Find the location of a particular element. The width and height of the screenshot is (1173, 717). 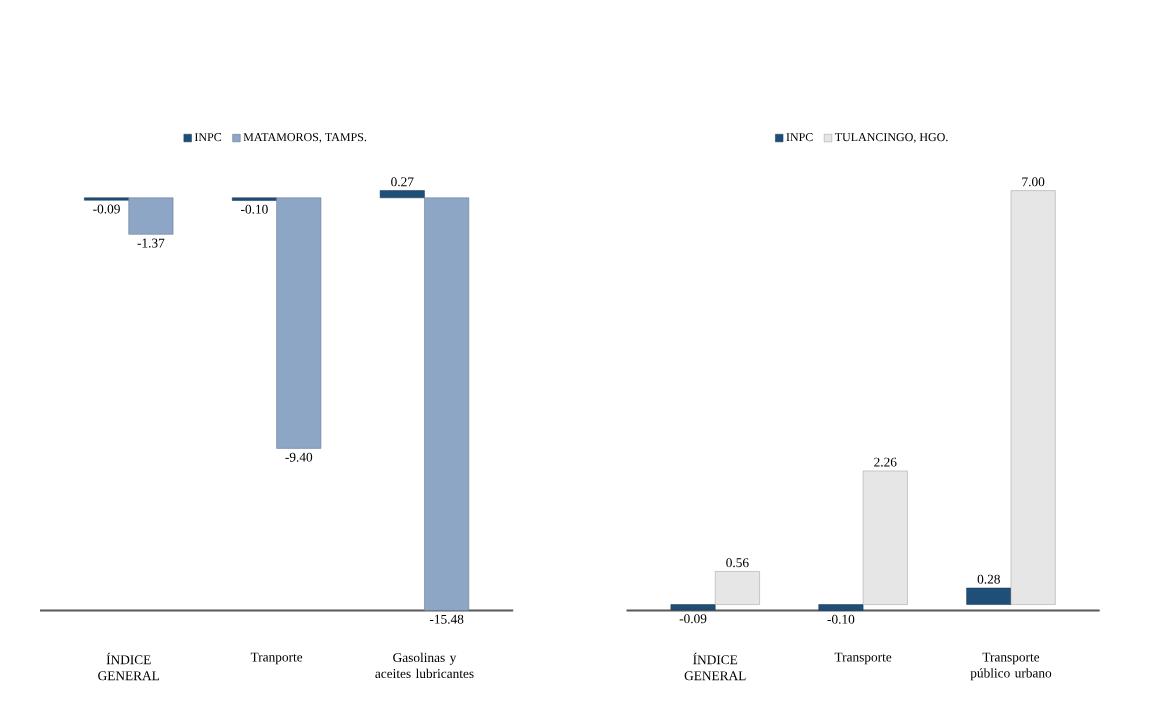

x-tick-label: Transporte is located at coordinates (863, 658).